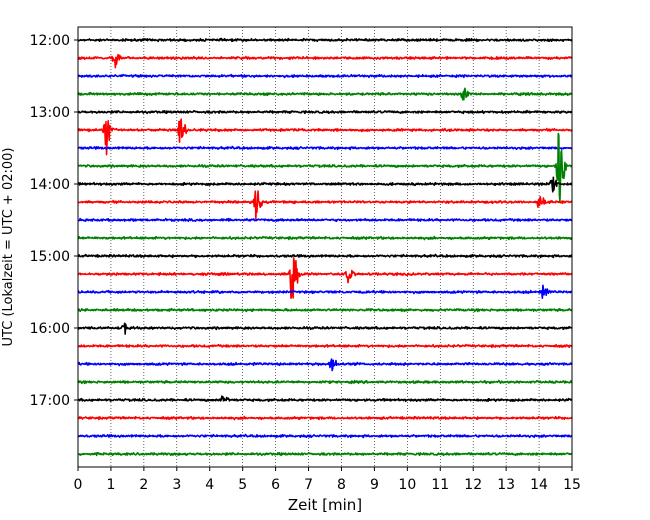 This screenshot has width=650, height=520. Describe the element at coordinates (50, 329) in the screenshot. I see `y-tick-label: 16:00` at that location.